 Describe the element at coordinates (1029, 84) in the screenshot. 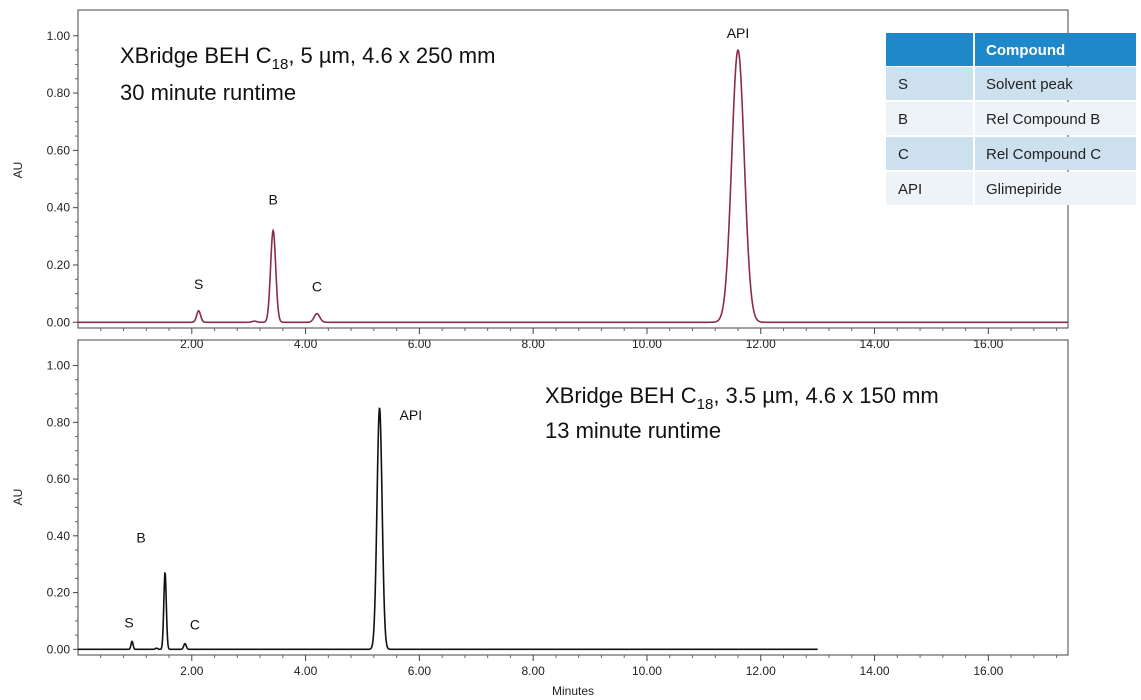

I see `legend-compound-name: Solvent peak` at that location.